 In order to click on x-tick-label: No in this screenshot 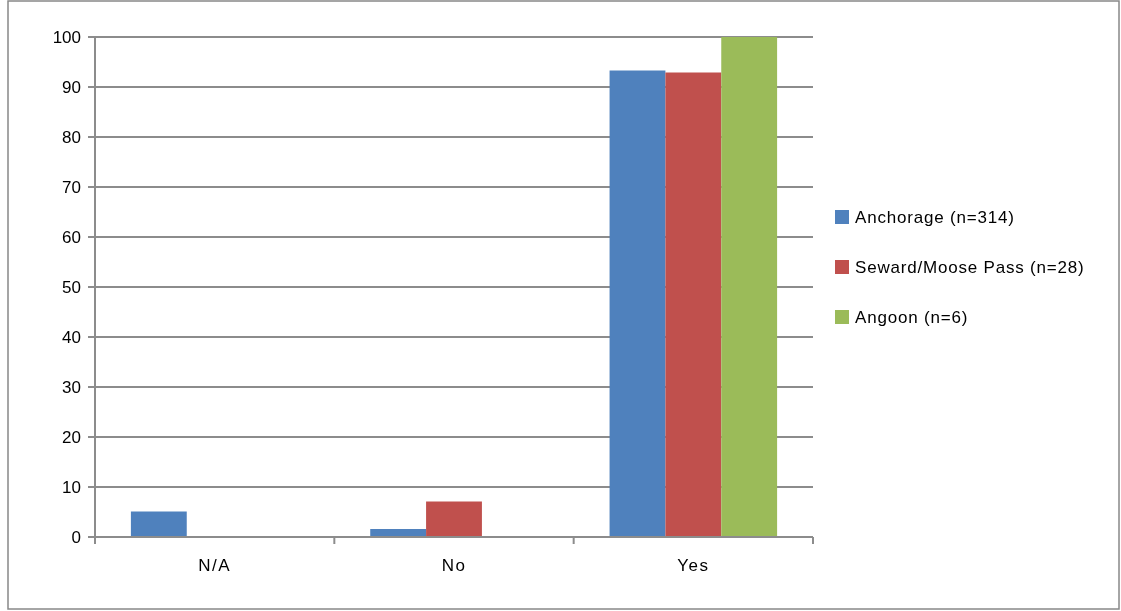, I will do `click(454, 565)`.